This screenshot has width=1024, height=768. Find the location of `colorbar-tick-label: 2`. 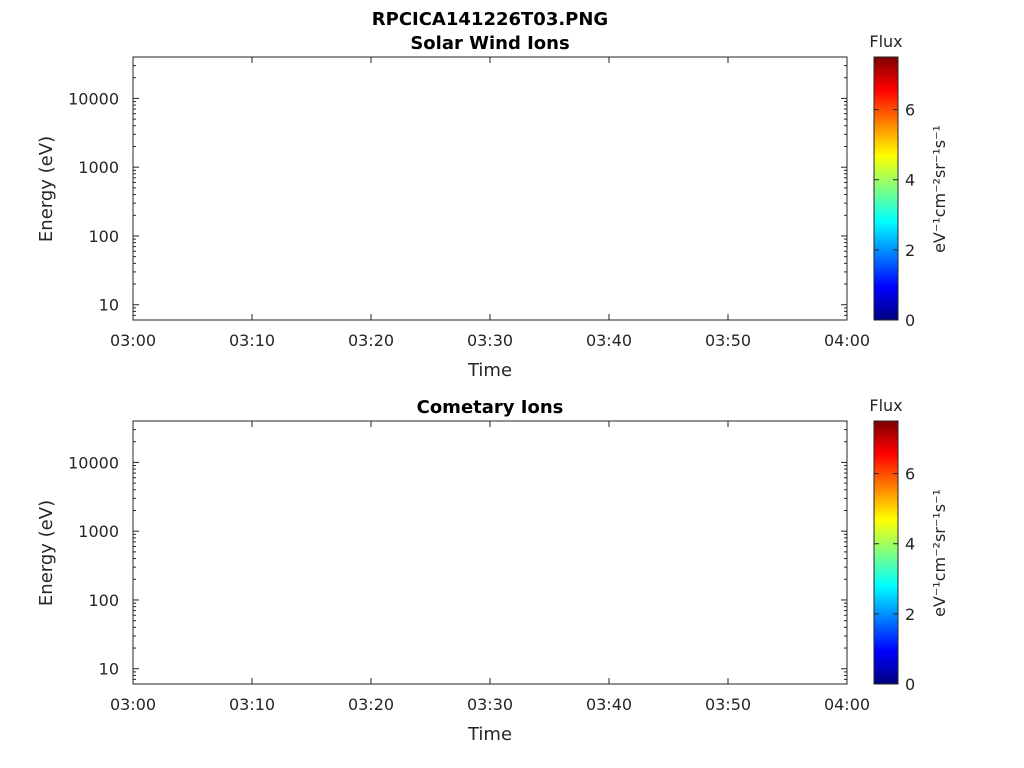

colorbar-tick-label: 2 is located at coordinates (910, 250).